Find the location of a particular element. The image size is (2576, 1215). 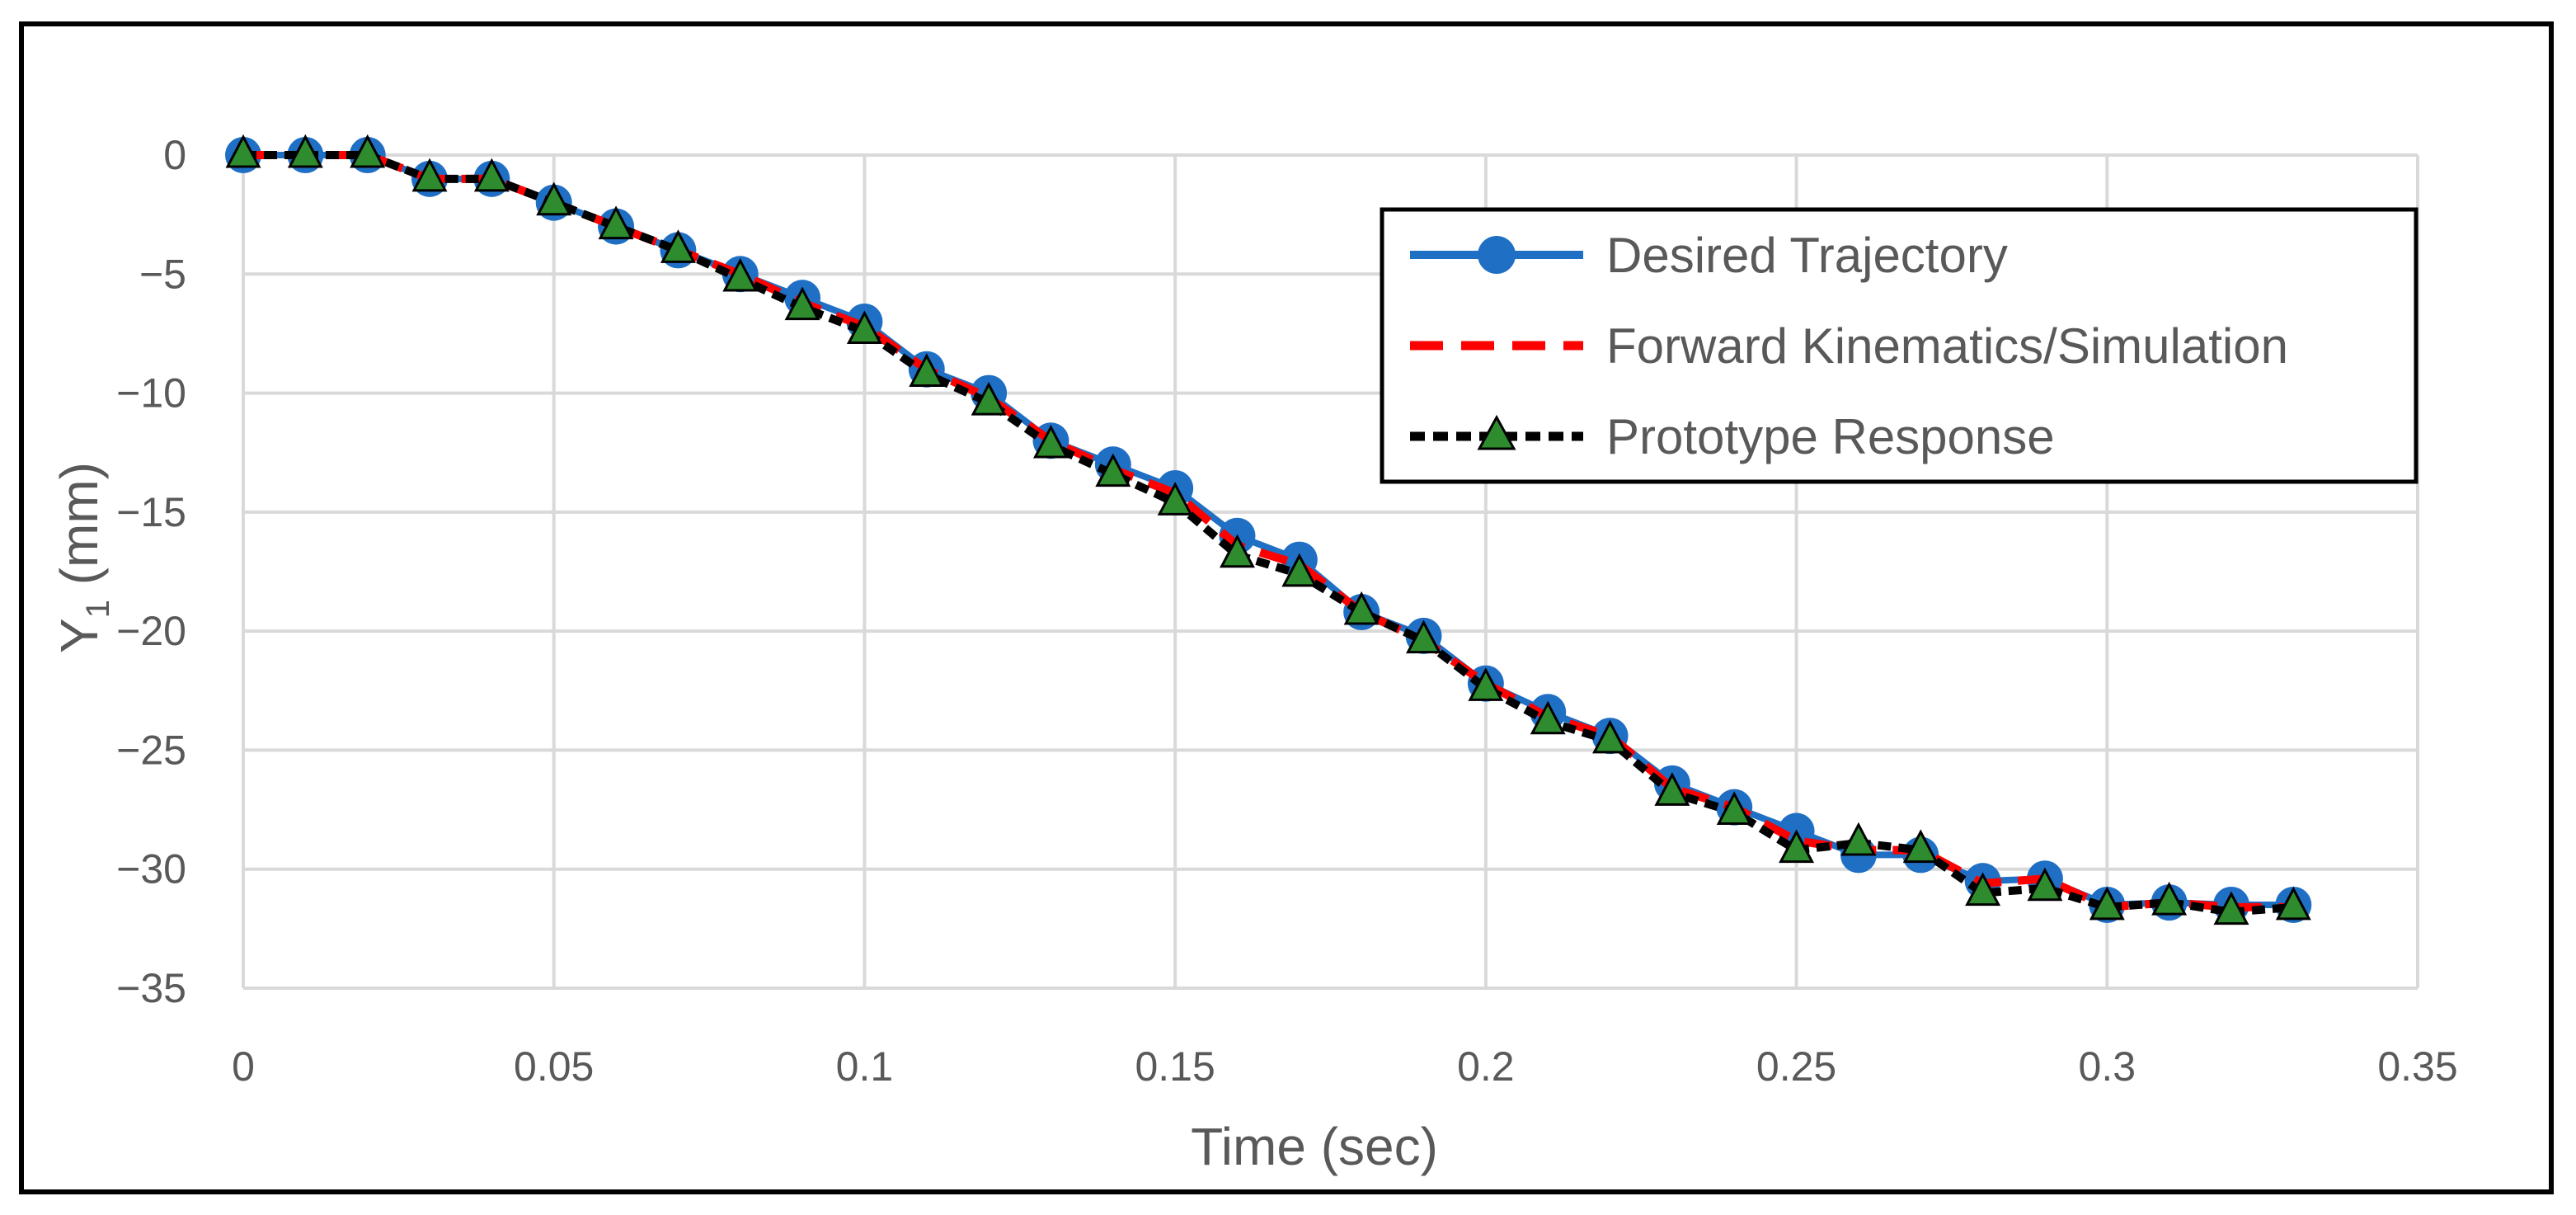

legend-marker-prototype is located at coordinates (1496, 432).